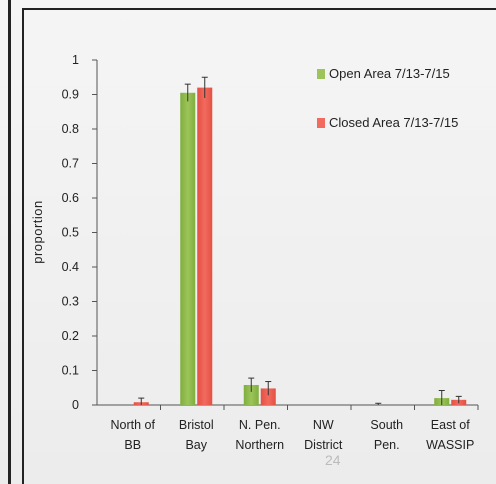 This screenshot has width=496, height=484. I want to click on page-number: 24, so click(333, 460).